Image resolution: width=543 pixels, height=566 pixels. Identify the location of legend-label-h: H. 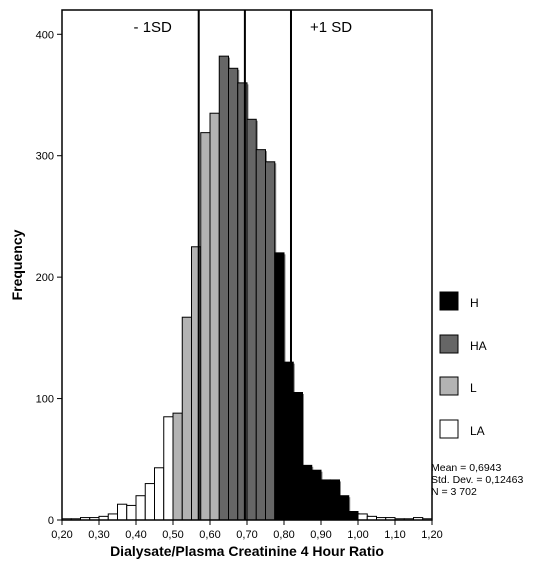
(474, 303).